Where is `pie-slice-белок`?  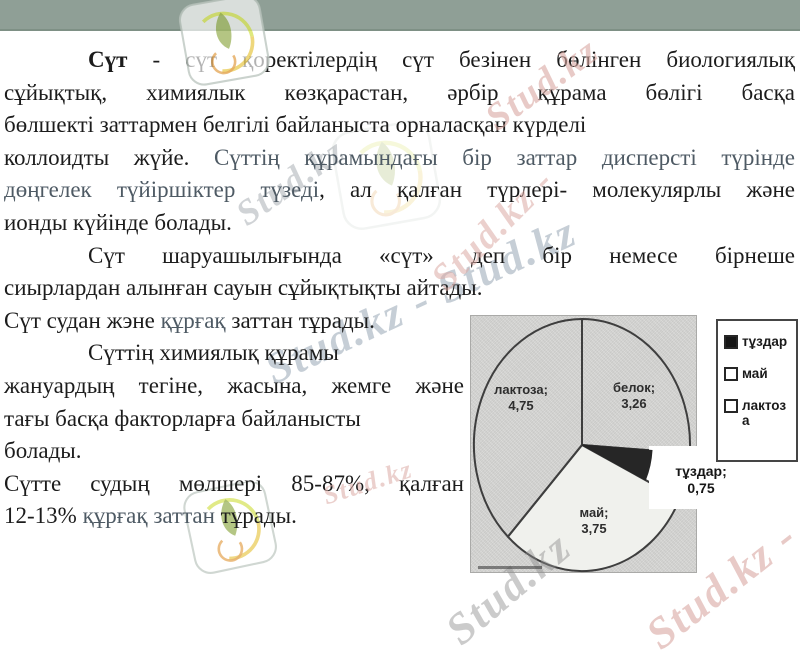
pie-slice-белок is located at coordinates (636, 386).